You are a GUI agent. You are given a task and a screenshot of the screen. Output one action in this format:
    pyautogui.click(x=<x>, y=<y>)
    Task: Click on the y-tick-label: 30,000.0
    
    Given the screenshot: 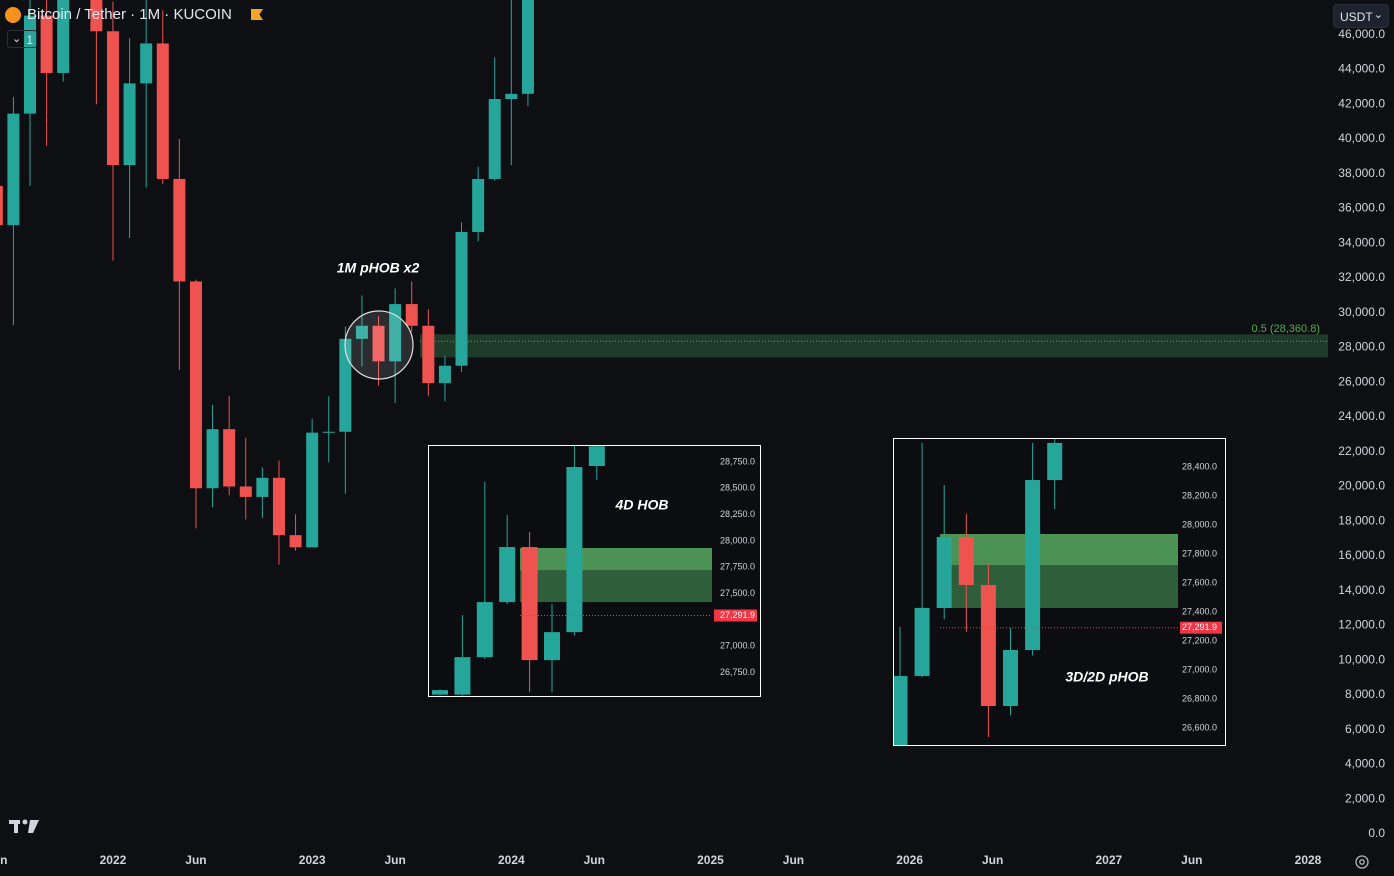 What is the action you would take?
    pyautogui.click(x=1361, y=312)
    